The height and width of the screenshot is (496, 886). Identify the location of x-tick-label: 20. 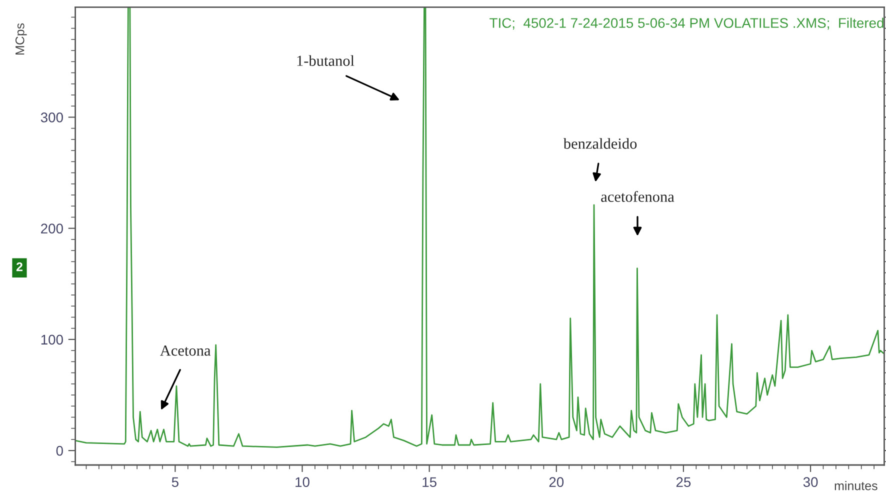
(556, 482).